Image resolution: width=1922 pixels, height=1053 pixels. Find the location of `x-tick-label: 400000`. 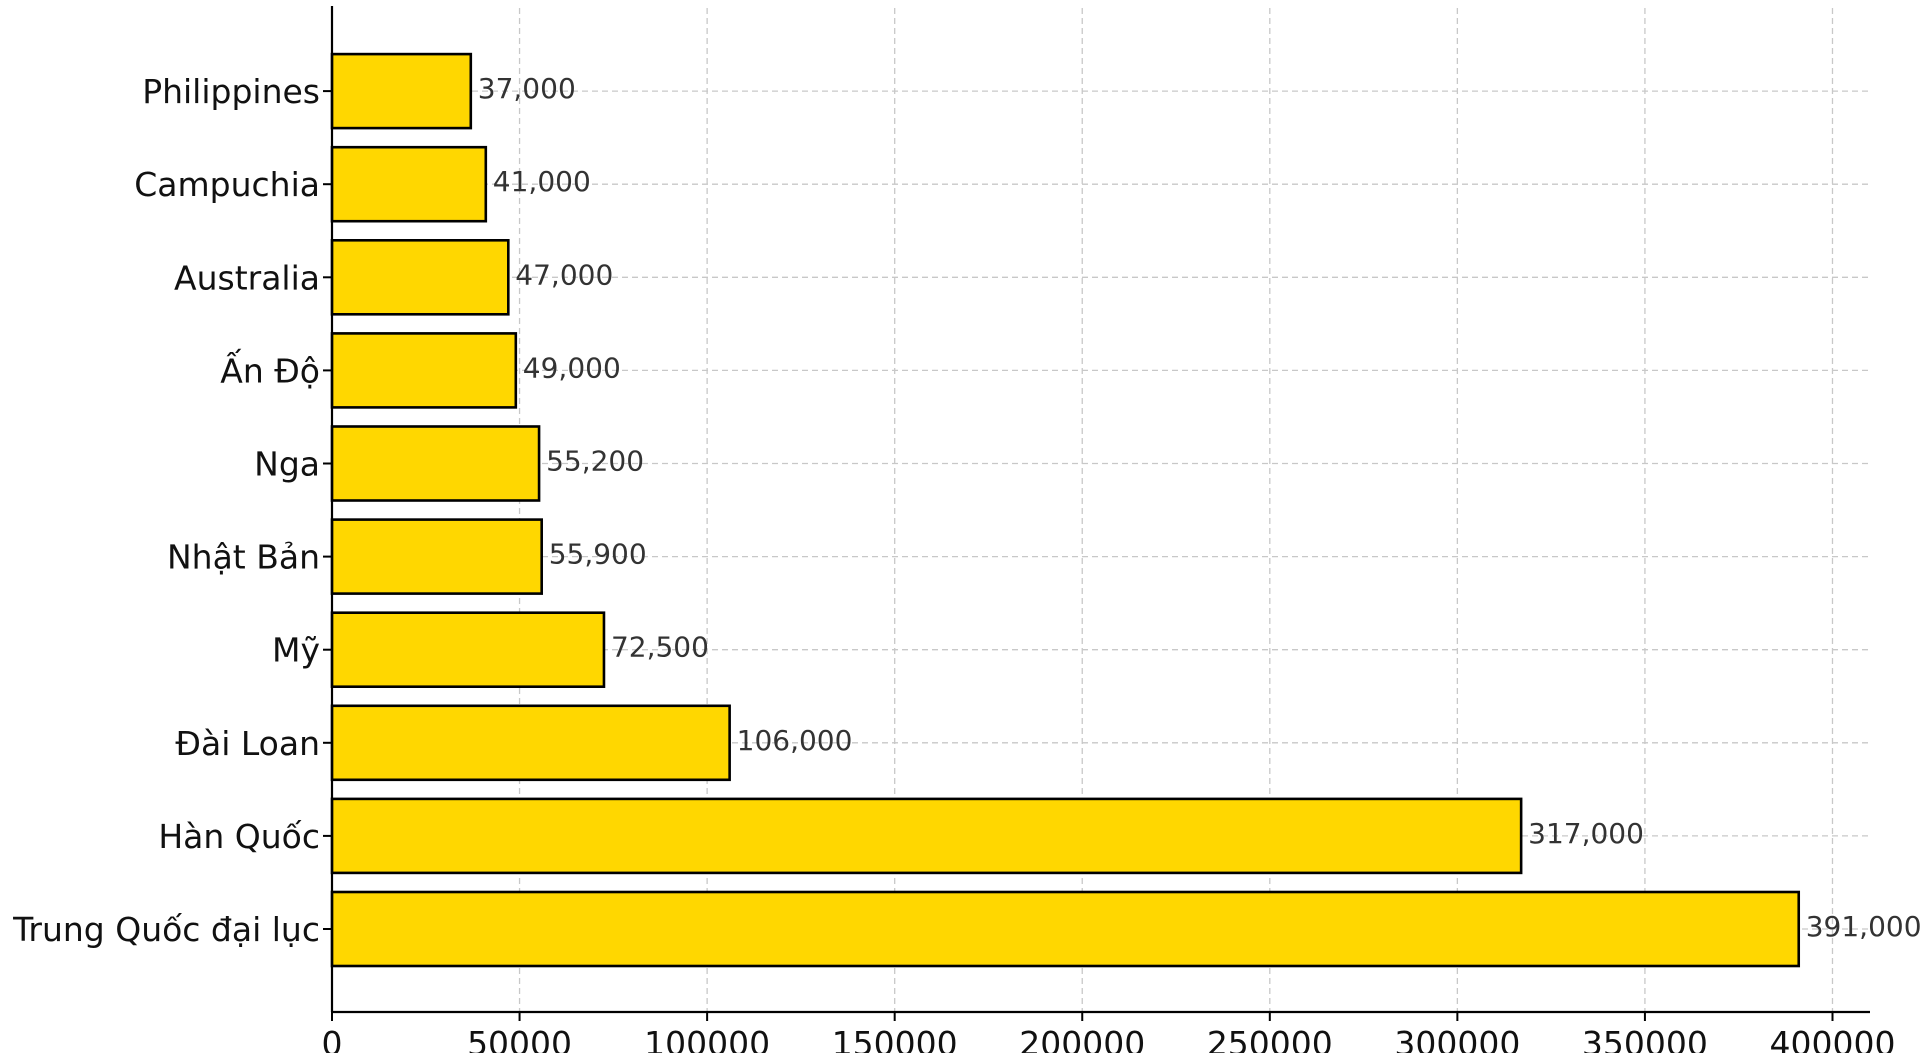

x-tick-label: 400000 is located at coordinates (1832, 1038).